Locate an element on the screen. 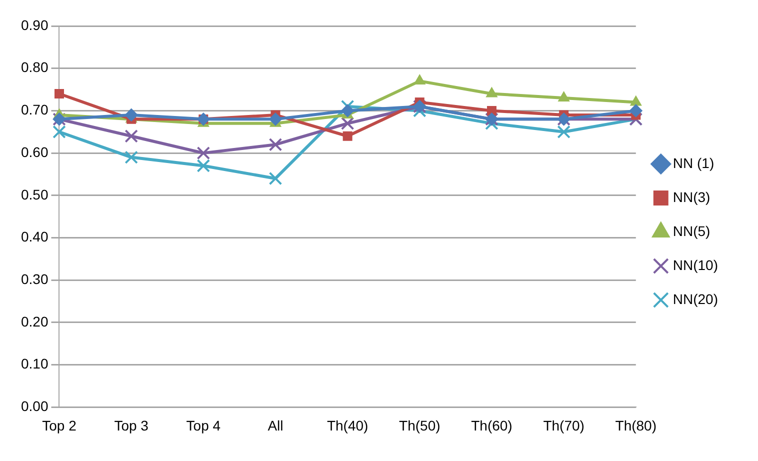  y-tick-label: 0.40 is located at coordinates (34, 236).